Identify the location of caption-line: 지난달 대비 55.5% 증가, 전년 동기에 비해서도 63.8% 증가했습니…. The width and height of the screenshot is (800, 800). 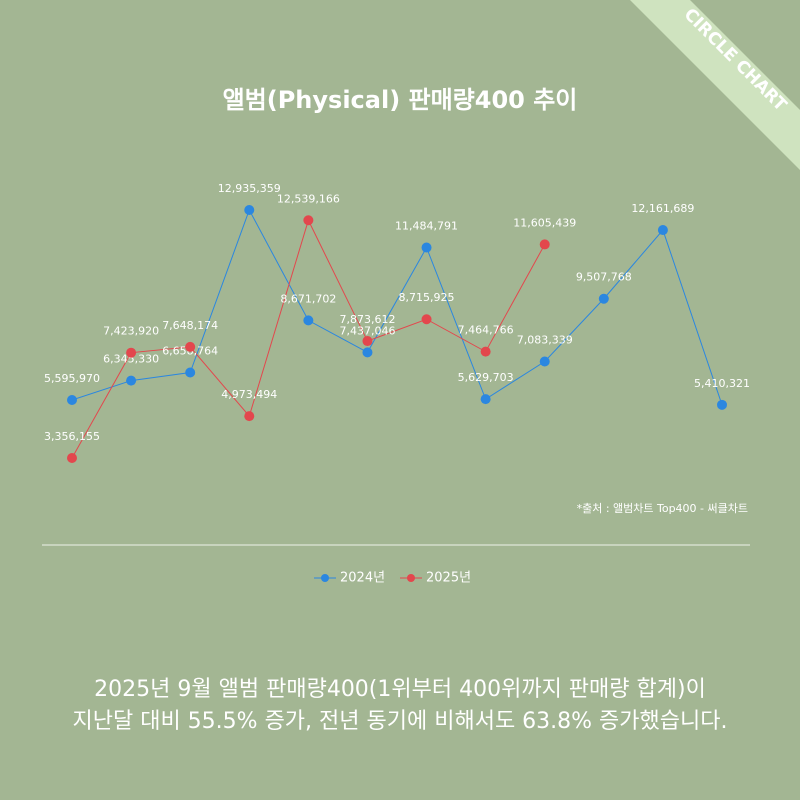
(400, 721).